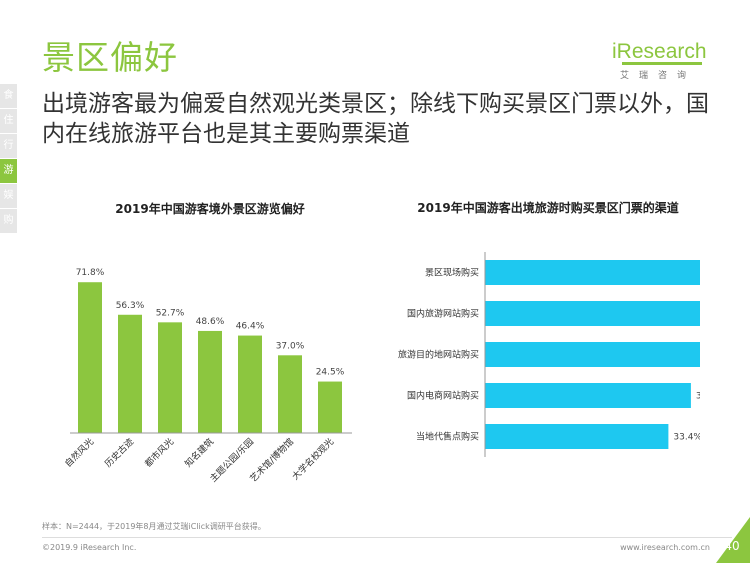 This screenshot has width=750, height=563. Describe the element at coordinates (119, 453) in the screenshot. I see `category-label-1: 历史古迹` at that location.